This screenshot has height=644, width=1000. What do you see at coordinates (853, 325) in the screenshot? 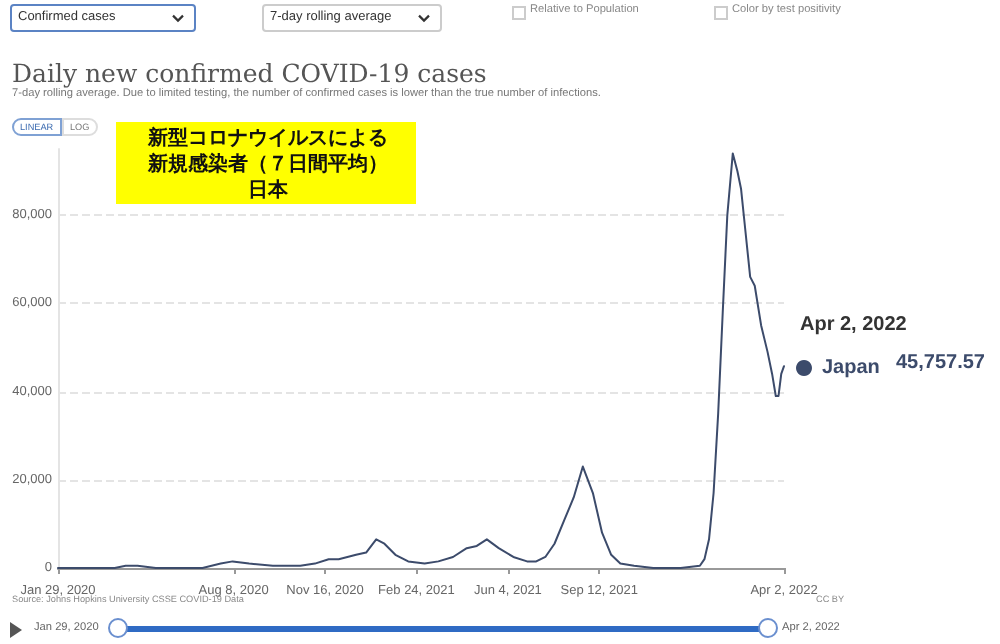
I see `annotation: Apr 2, 2022` at bounding box center [853, 325].